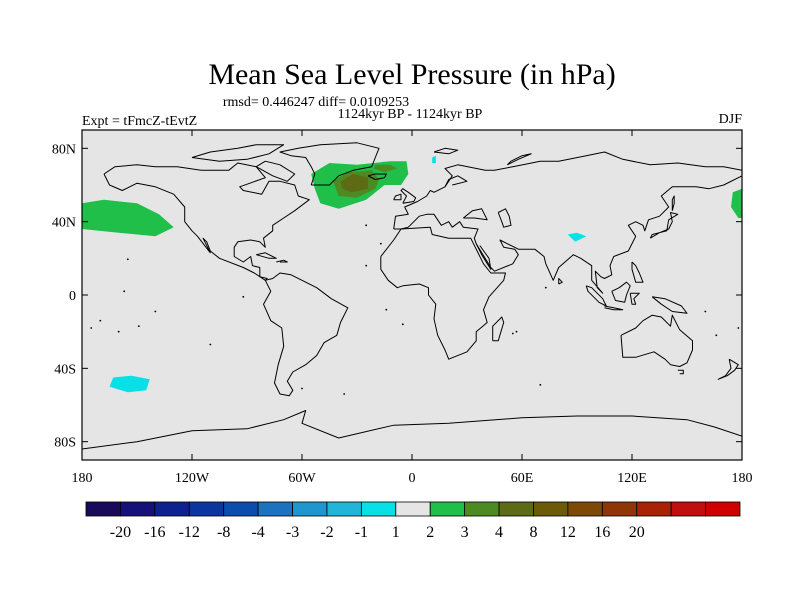  Describe the element at coordinates (465, 532) in the screenshot. I see `colorbar-label-10: 3` at that location.